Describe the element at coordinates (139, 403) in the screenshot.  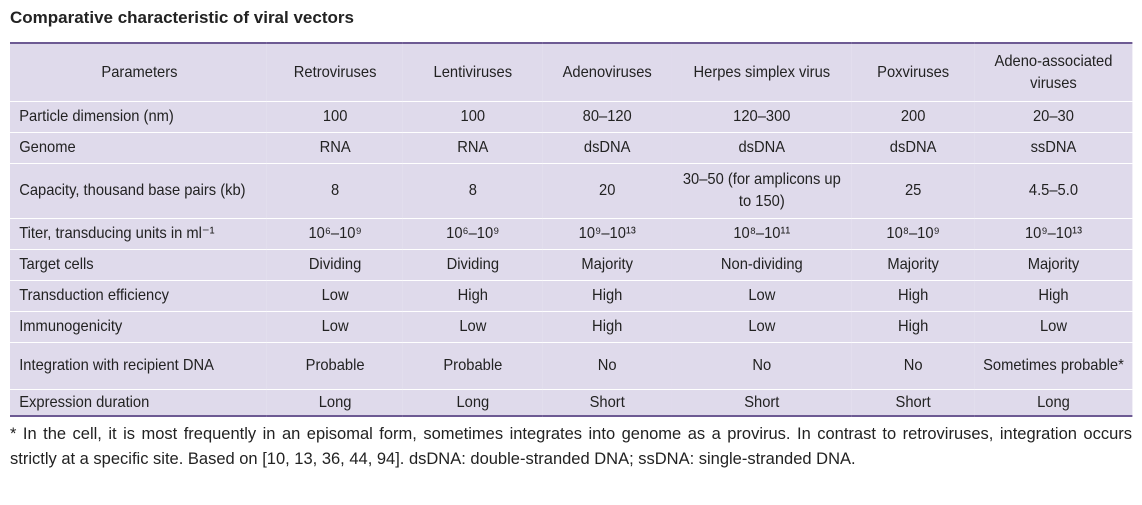
I see `row-label: Expression duration` at that location.